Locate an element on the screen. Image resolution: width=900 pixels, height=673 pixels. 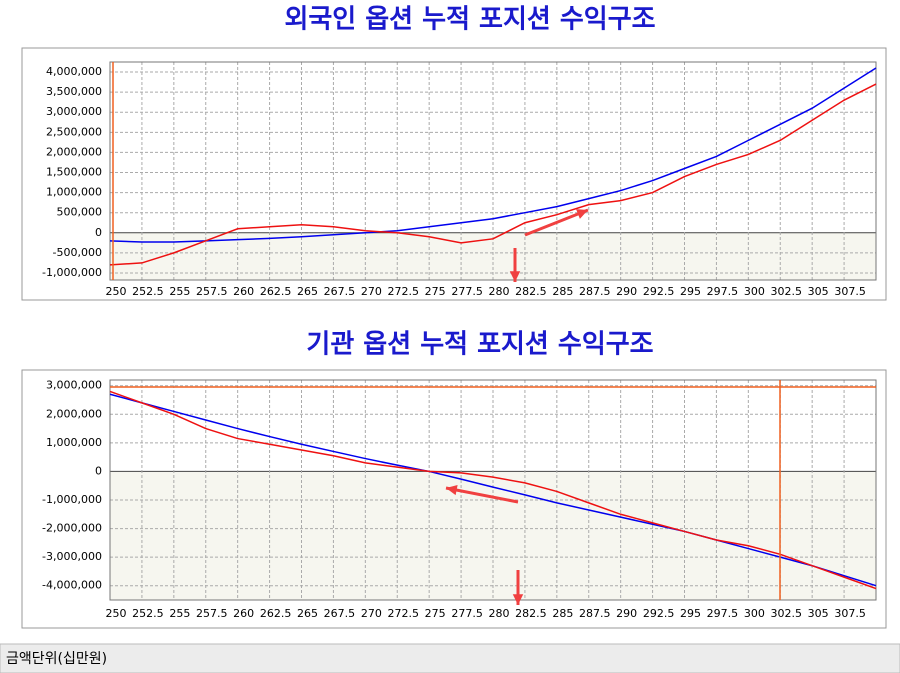
status-text: 금액단위(십만원) is located at coordinates (56, 659).